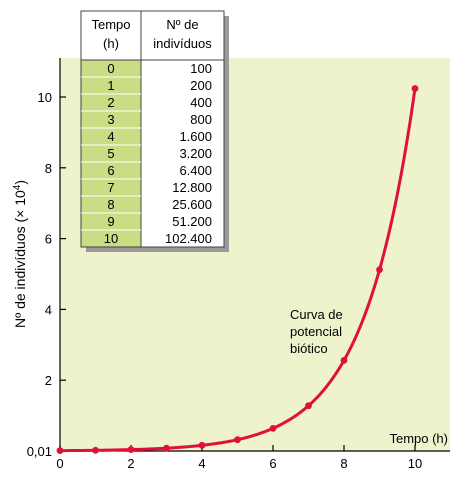 The height and width of the screenshot is (486, 474). Describe the element at coordinates (182, 43) in the screenshot. I see `table-header-text: indivíduos` at that location.